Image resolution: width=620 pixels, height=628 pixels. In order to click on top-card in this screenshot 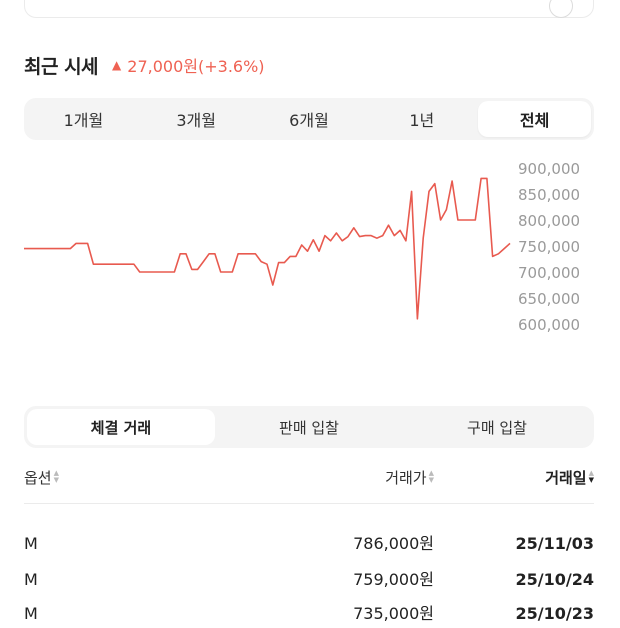, I will do `click(309, 9)`.